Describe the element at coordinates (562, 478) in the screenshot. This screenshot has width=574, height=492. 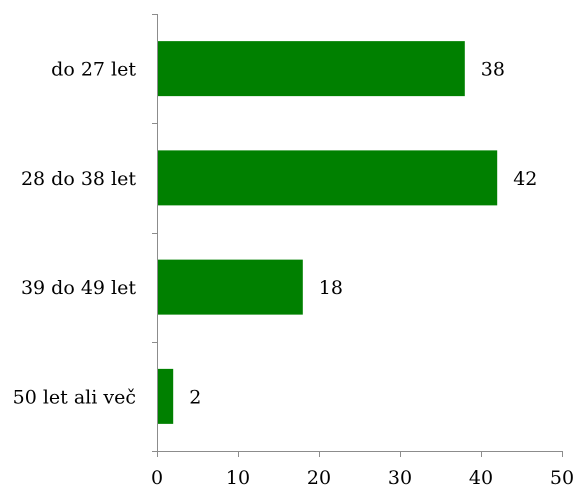
I see `value-tick-label: 50` at that location.